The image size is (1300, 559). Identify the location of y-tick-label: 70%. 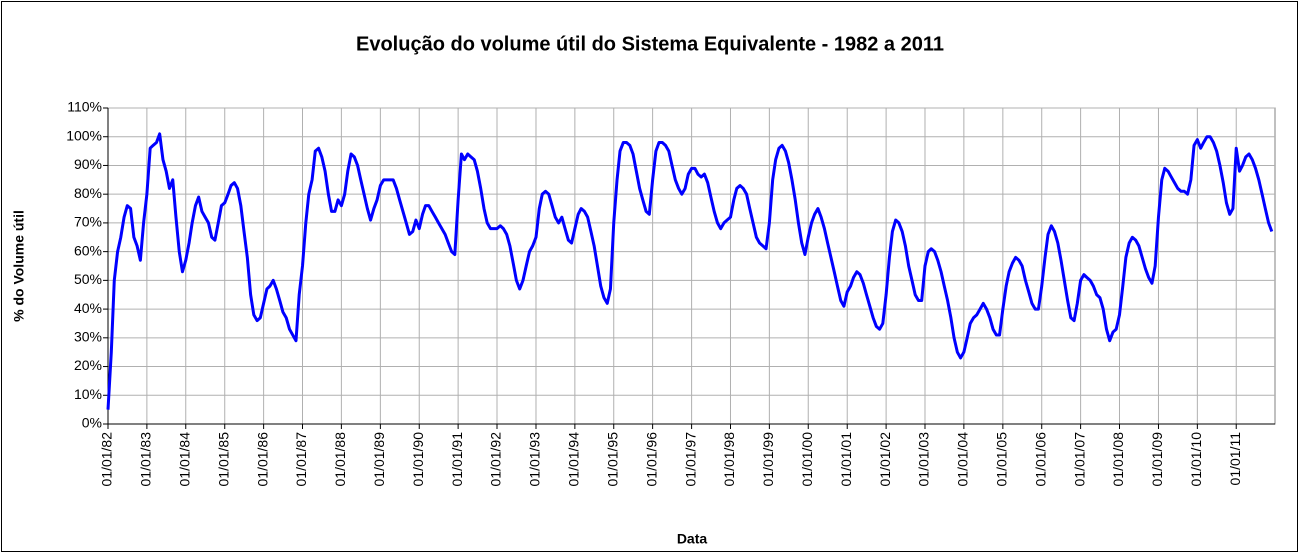
(88, 222).